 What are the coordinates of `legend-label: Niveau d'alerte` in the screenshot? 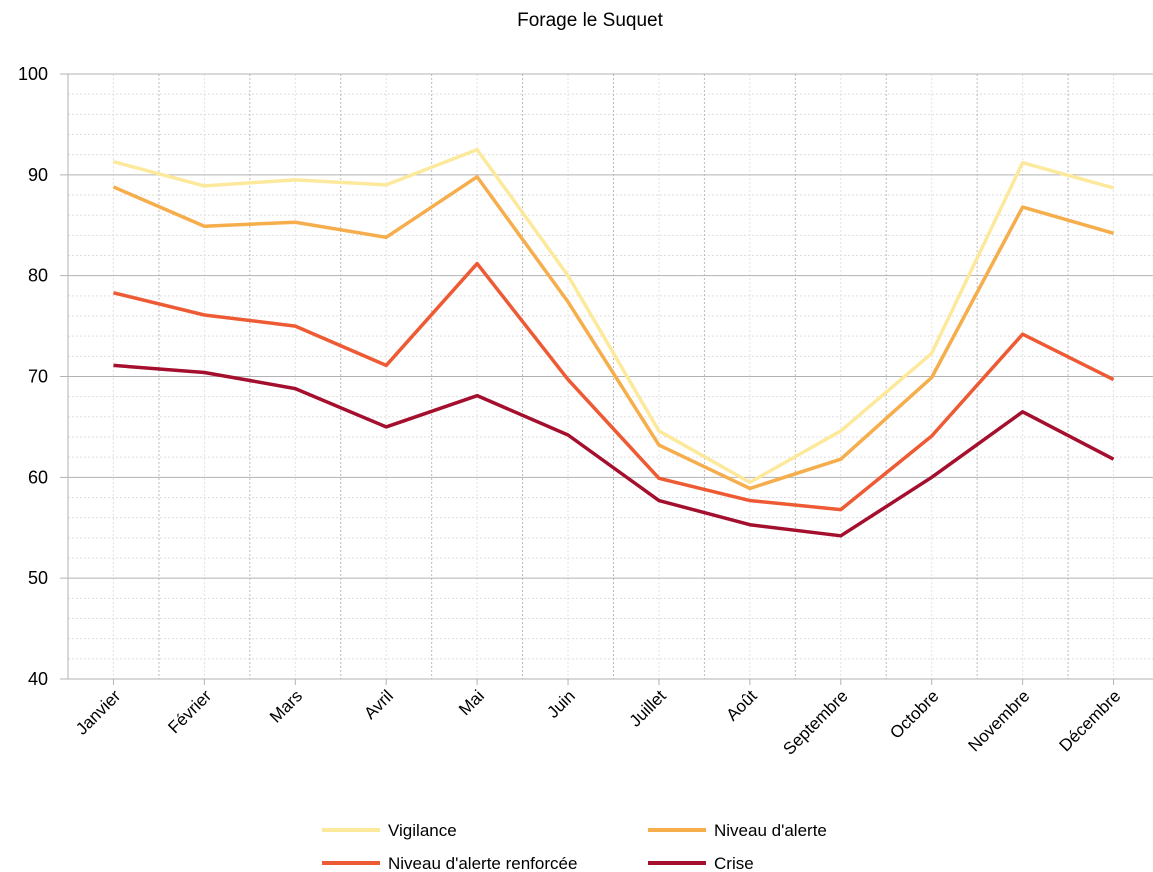 It's located at (770, 830).